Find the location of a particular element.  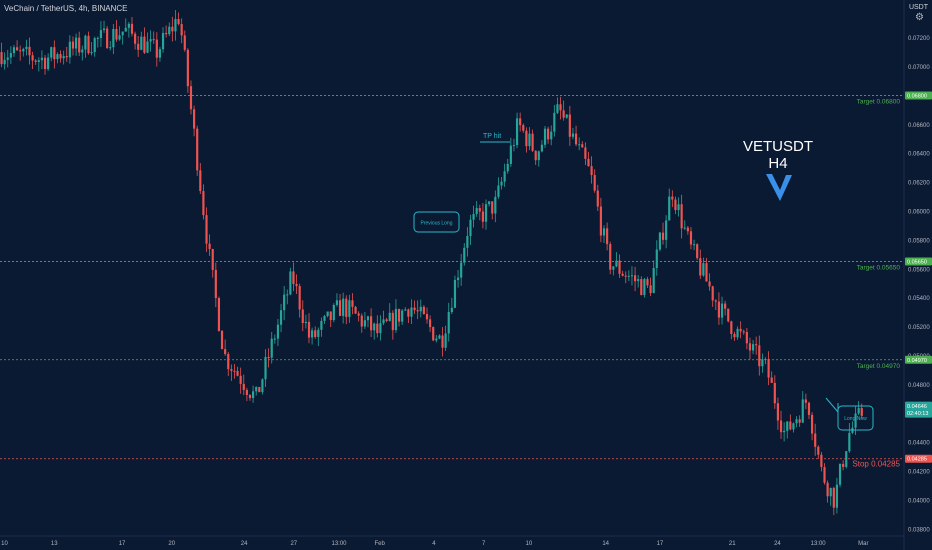

time-axis: 10 13 17 20 24 27 13:00 Feb 4 7 10 14 17 21 24 13:00 Mar is located at coordinates (452, 541).